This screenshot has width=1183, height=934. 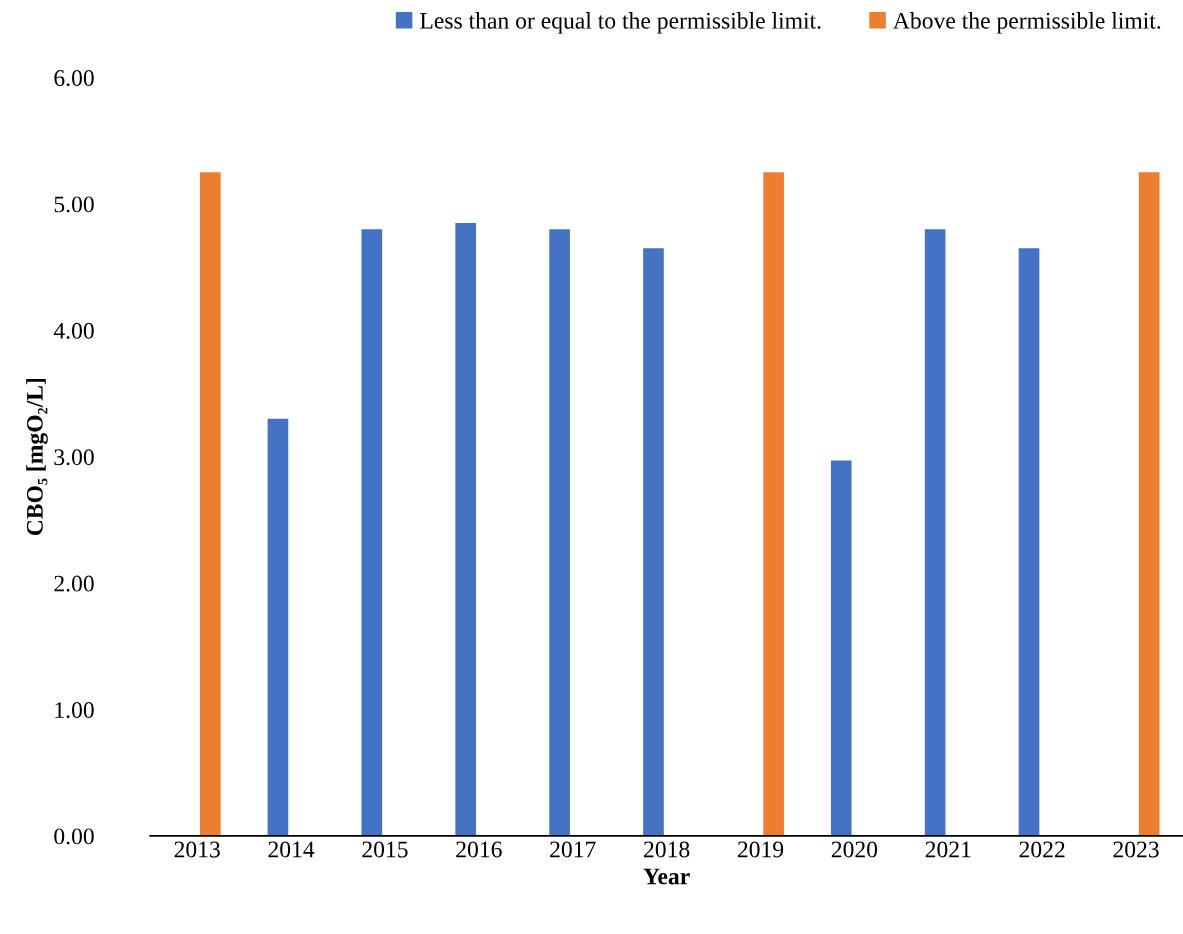 What do you see at coordinates (291, 849) in the screenshot?
I see `x-tick-label: 2014` at bounding box center [291, 849].